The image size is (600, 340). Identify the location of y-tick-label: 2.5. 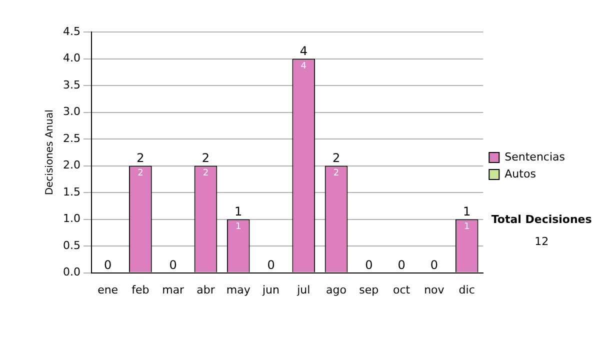
(71, 138).